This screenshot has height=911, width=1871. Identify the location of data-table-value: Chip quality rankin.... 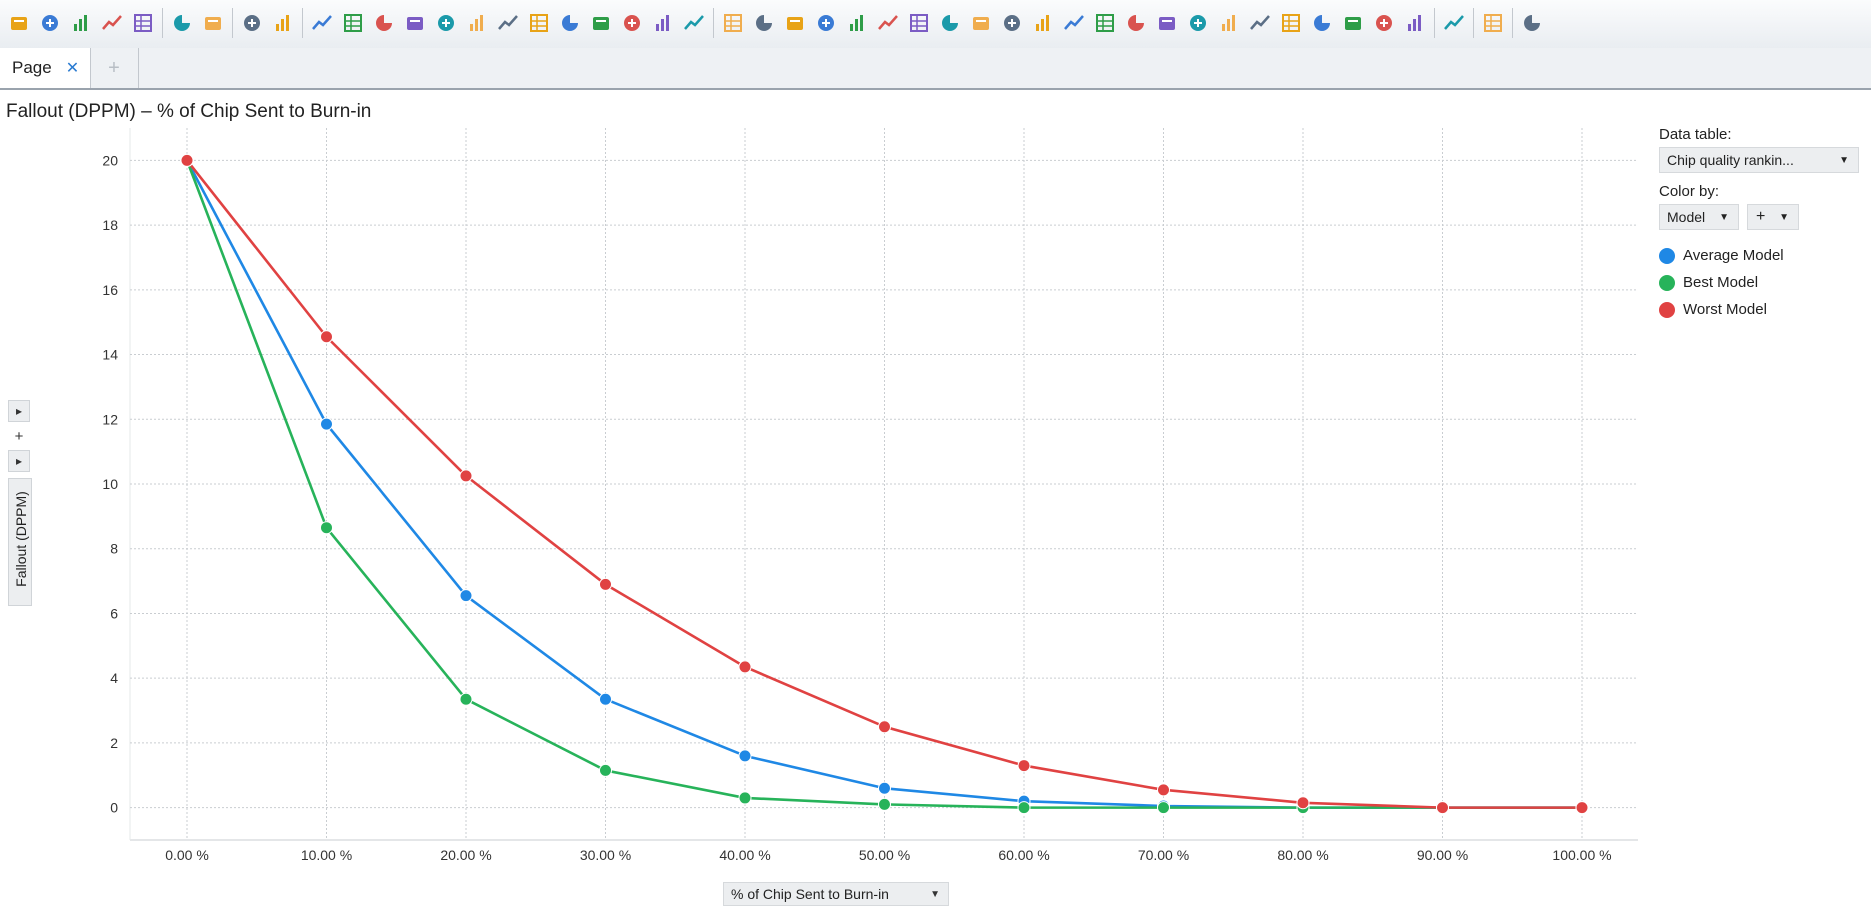
(1730, 160).